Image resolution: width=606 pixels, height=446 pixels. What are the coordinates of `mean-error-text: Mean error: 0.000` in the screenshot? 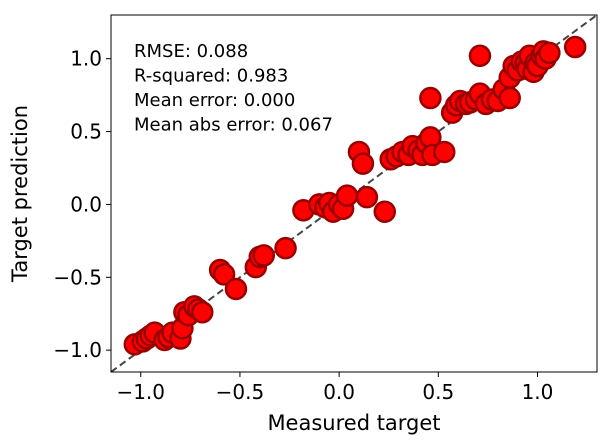 It's located at (214, 100).